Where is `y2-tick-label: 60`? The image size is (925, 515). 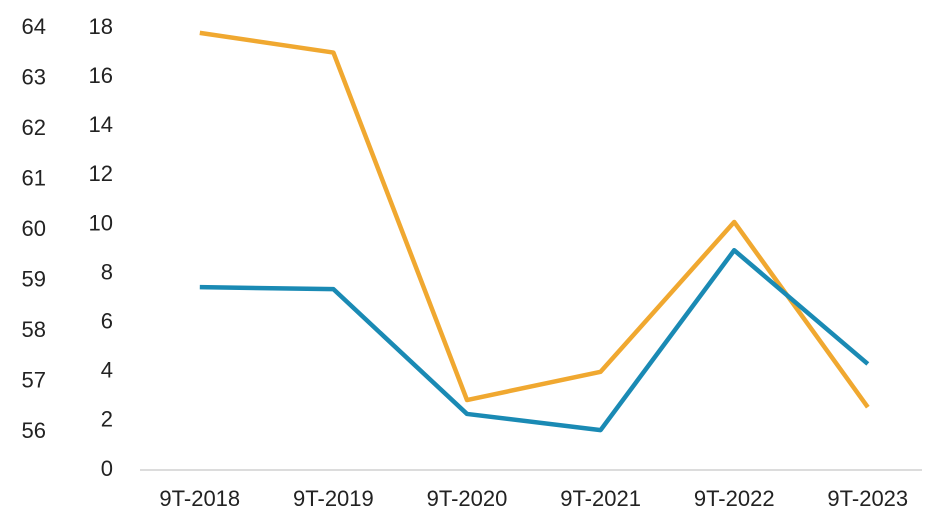
y2-tick-label: 60 is located at coordinates (34, 228).